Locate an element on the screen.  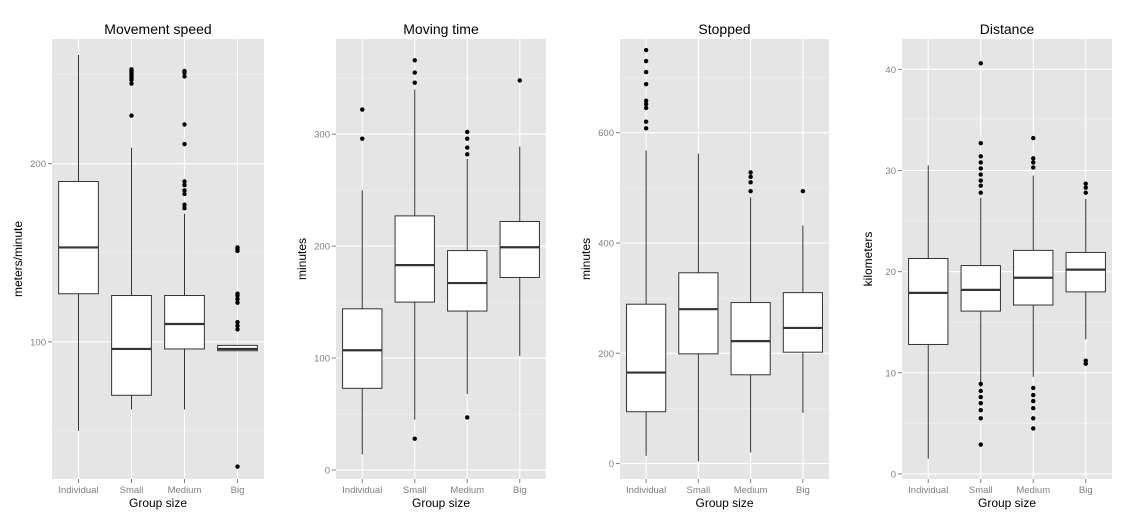
y-tick-label: 300 is located at coordinates (322, 135).